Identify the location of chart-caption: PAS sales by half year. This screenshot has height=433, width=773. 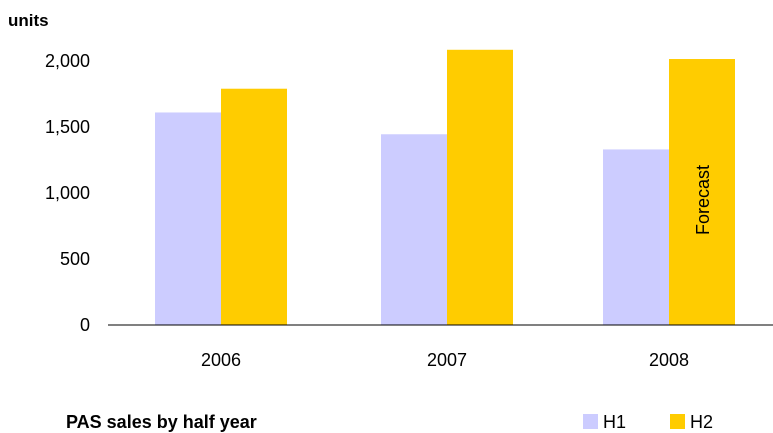
(161, 422).